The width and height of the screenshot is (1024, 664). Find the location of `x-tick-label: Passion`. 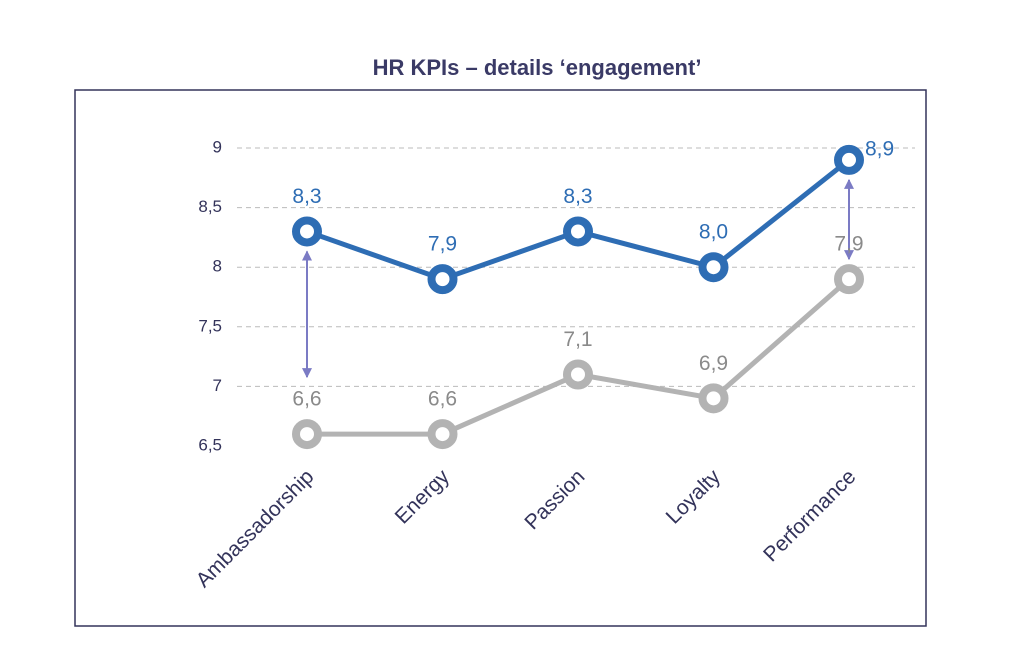

x-tick-label: Passion is located at coordinates (554, 499).